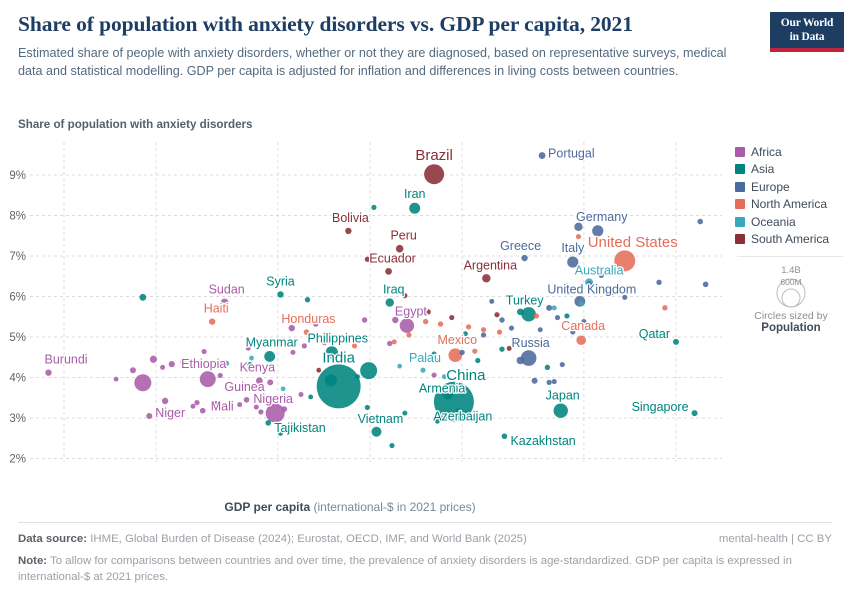 This screenshot has height=600, width=850. I want to click on footer-license: mental-health | CC BY, so click(775, 539).